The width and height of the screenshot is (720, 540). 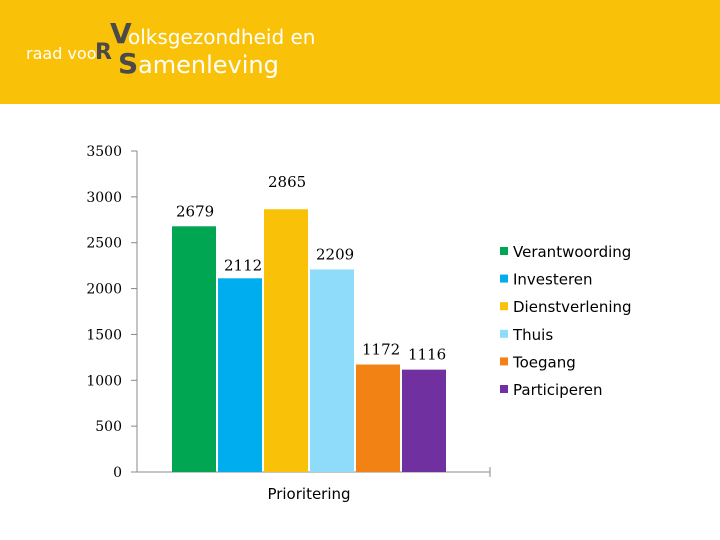 I want to click on legend-label-verantwoording: Verantwoording, so click(x=572, y=252).